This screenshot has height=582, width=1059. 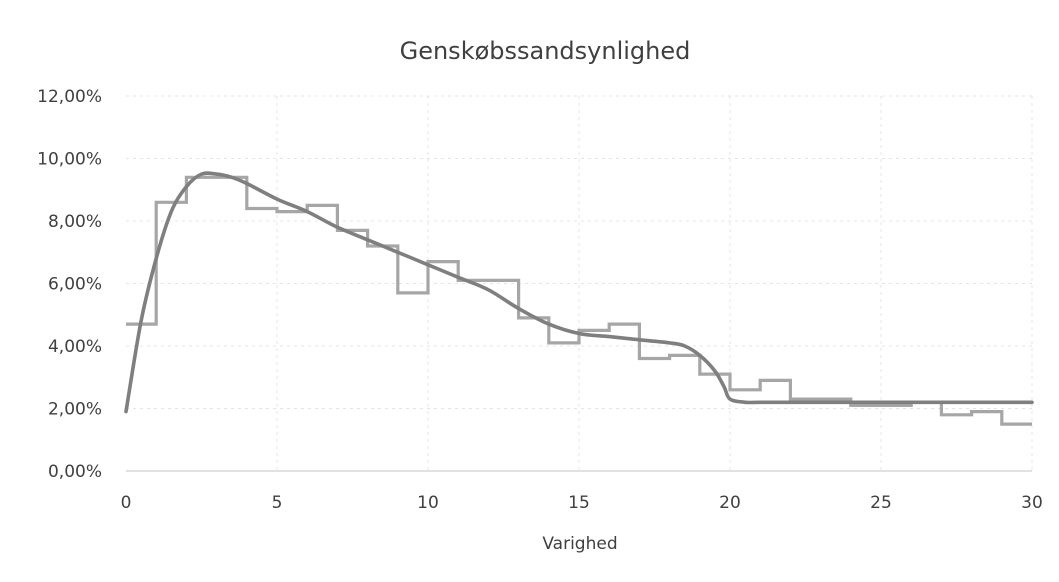 What do you see at coordinates (69, 160) in the screenshot?
I see `y-tick-label: 10,00%` at bounding box center [69, 160].